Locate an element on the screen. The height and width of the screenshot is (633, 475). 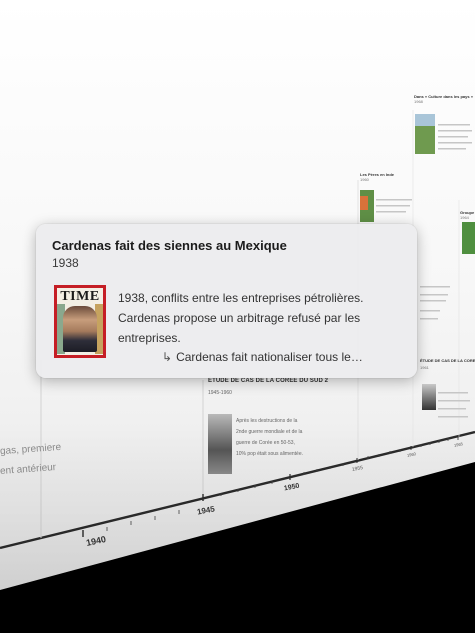
distant-text-lines is located at coordinates (424, 271).